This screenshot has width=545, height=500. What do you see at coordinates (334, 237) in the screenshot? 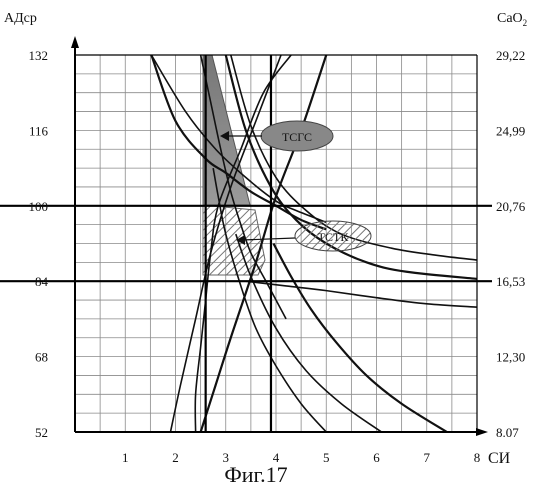
I see `tstk-label: ТСТК` at bounding box center [334, 237].